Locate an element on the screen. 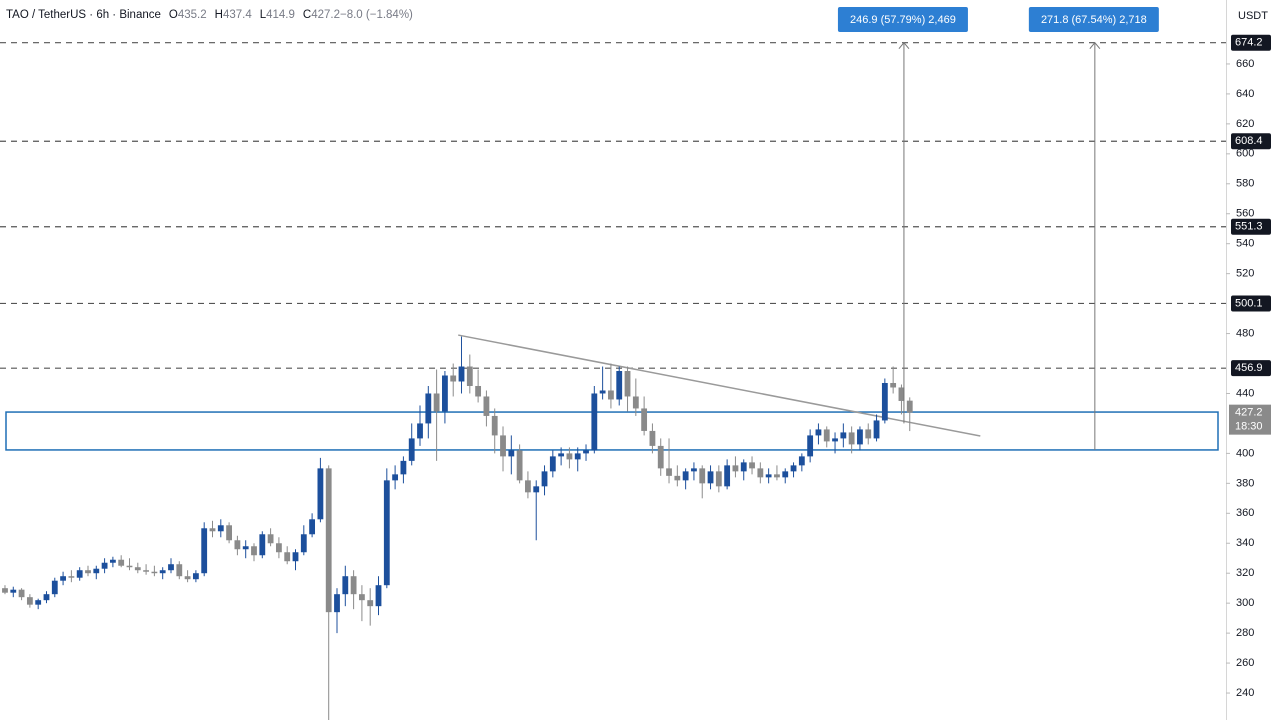  y-tick-label: 400 is located at coordinates (1245, 453).